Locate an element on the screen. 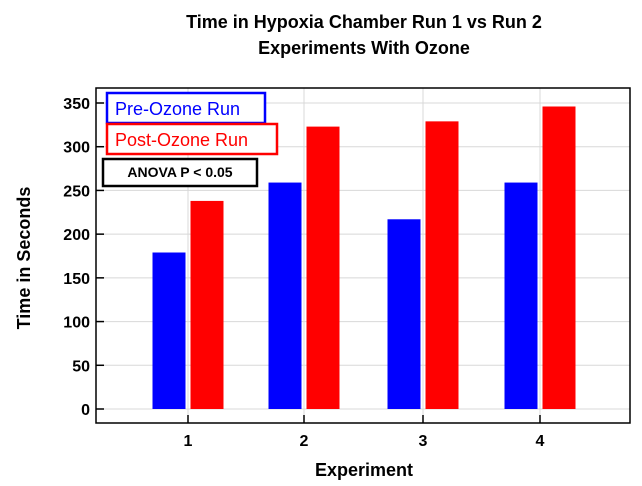 The width and height of the screenshot is (642, 486). annotation: ANOVA P < 0.05 is located at coordinates (180, 172).